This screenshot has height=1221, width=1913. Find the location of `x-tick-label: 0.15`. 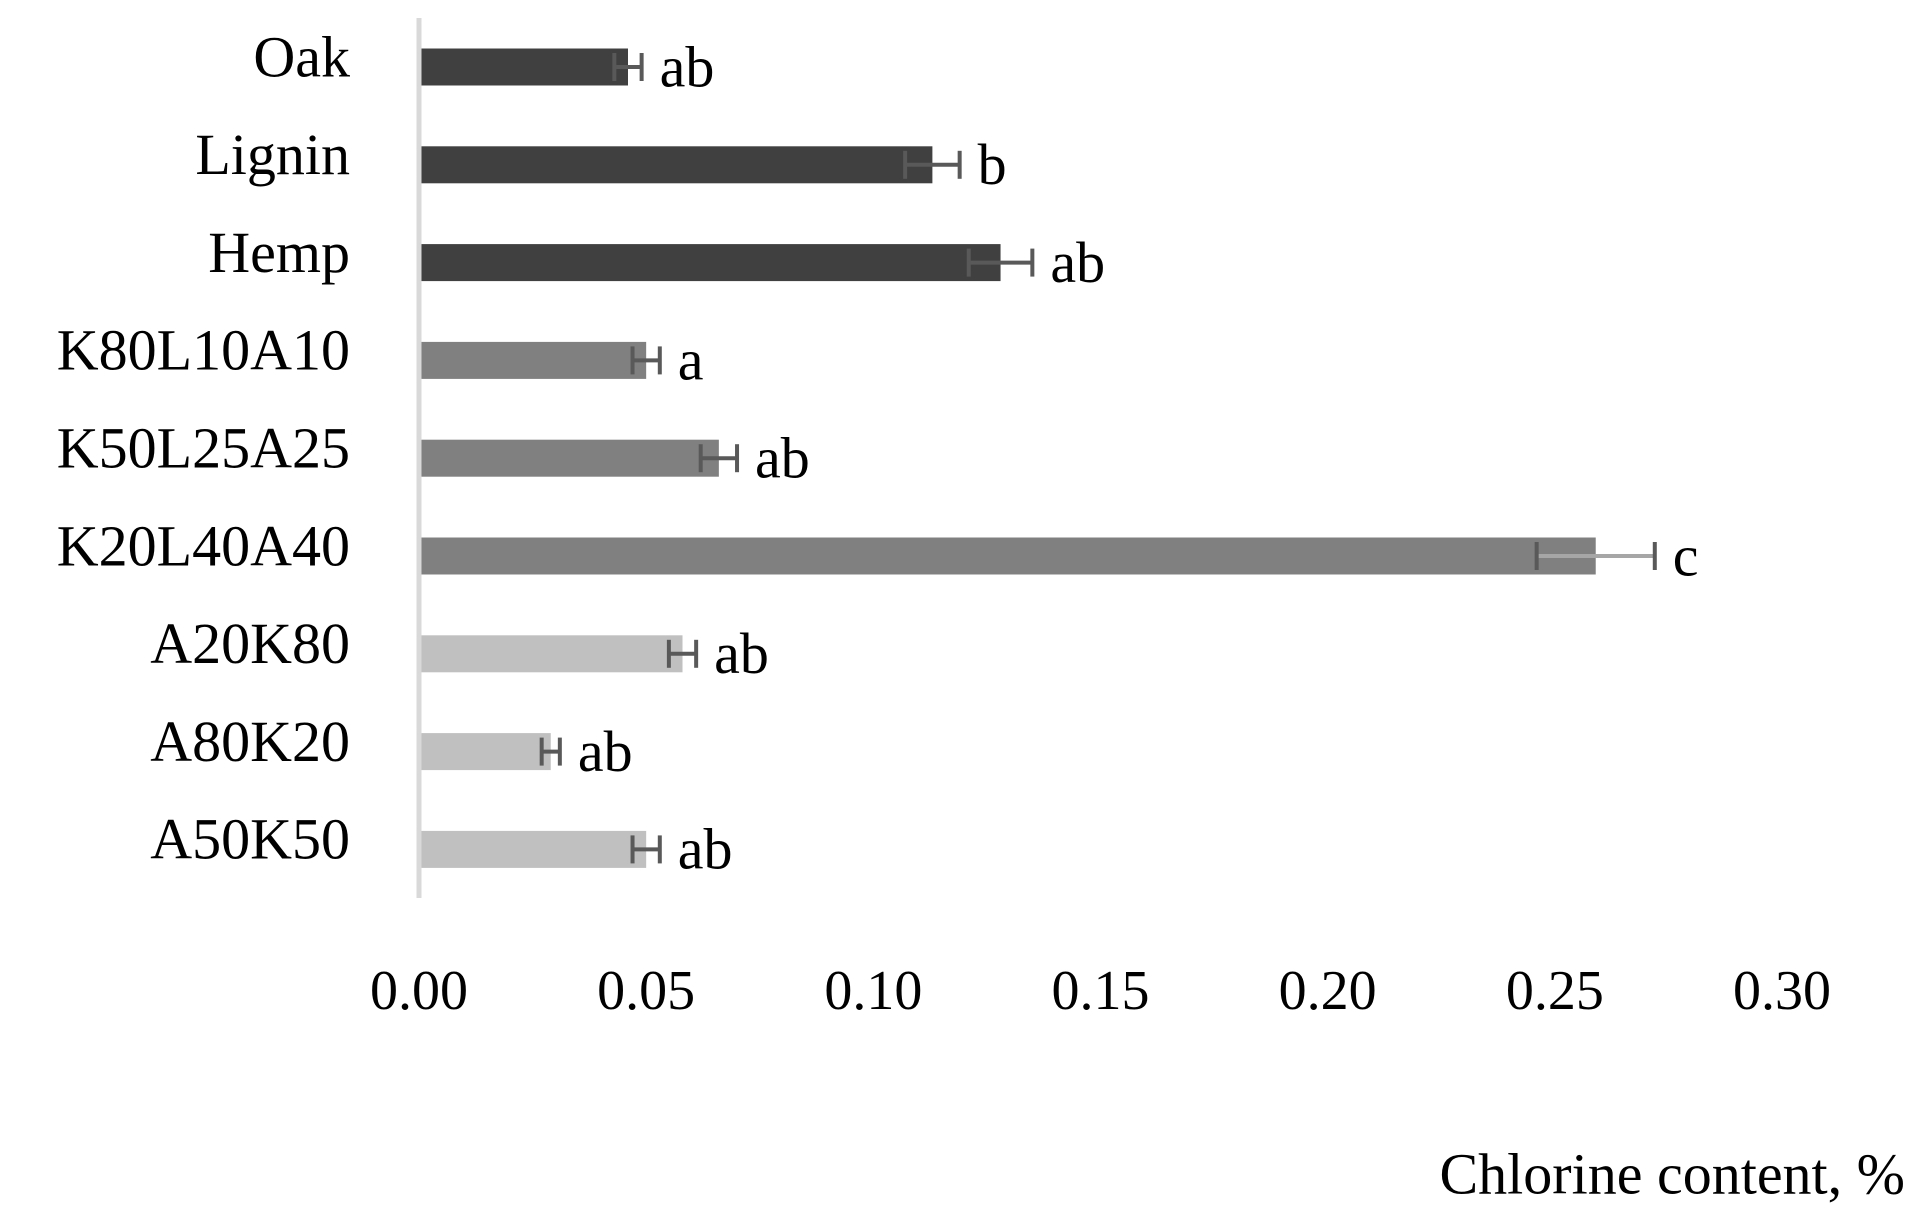

x-tick-label: 0.15 is located at coordinates (1101, 991).